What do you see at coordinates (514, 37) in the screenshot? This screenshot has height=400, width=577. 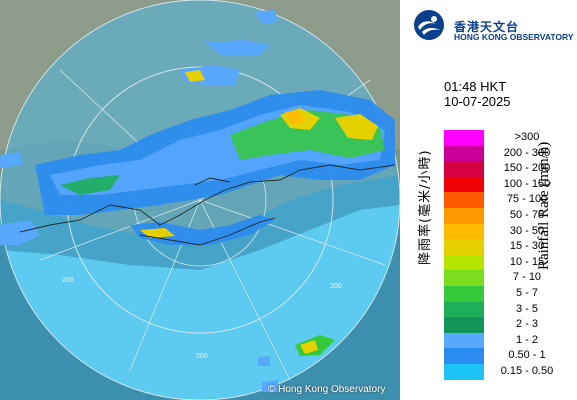 I see `org-name-en: HONG KONG OBSERVATORY` at bounding box center [514, 37].